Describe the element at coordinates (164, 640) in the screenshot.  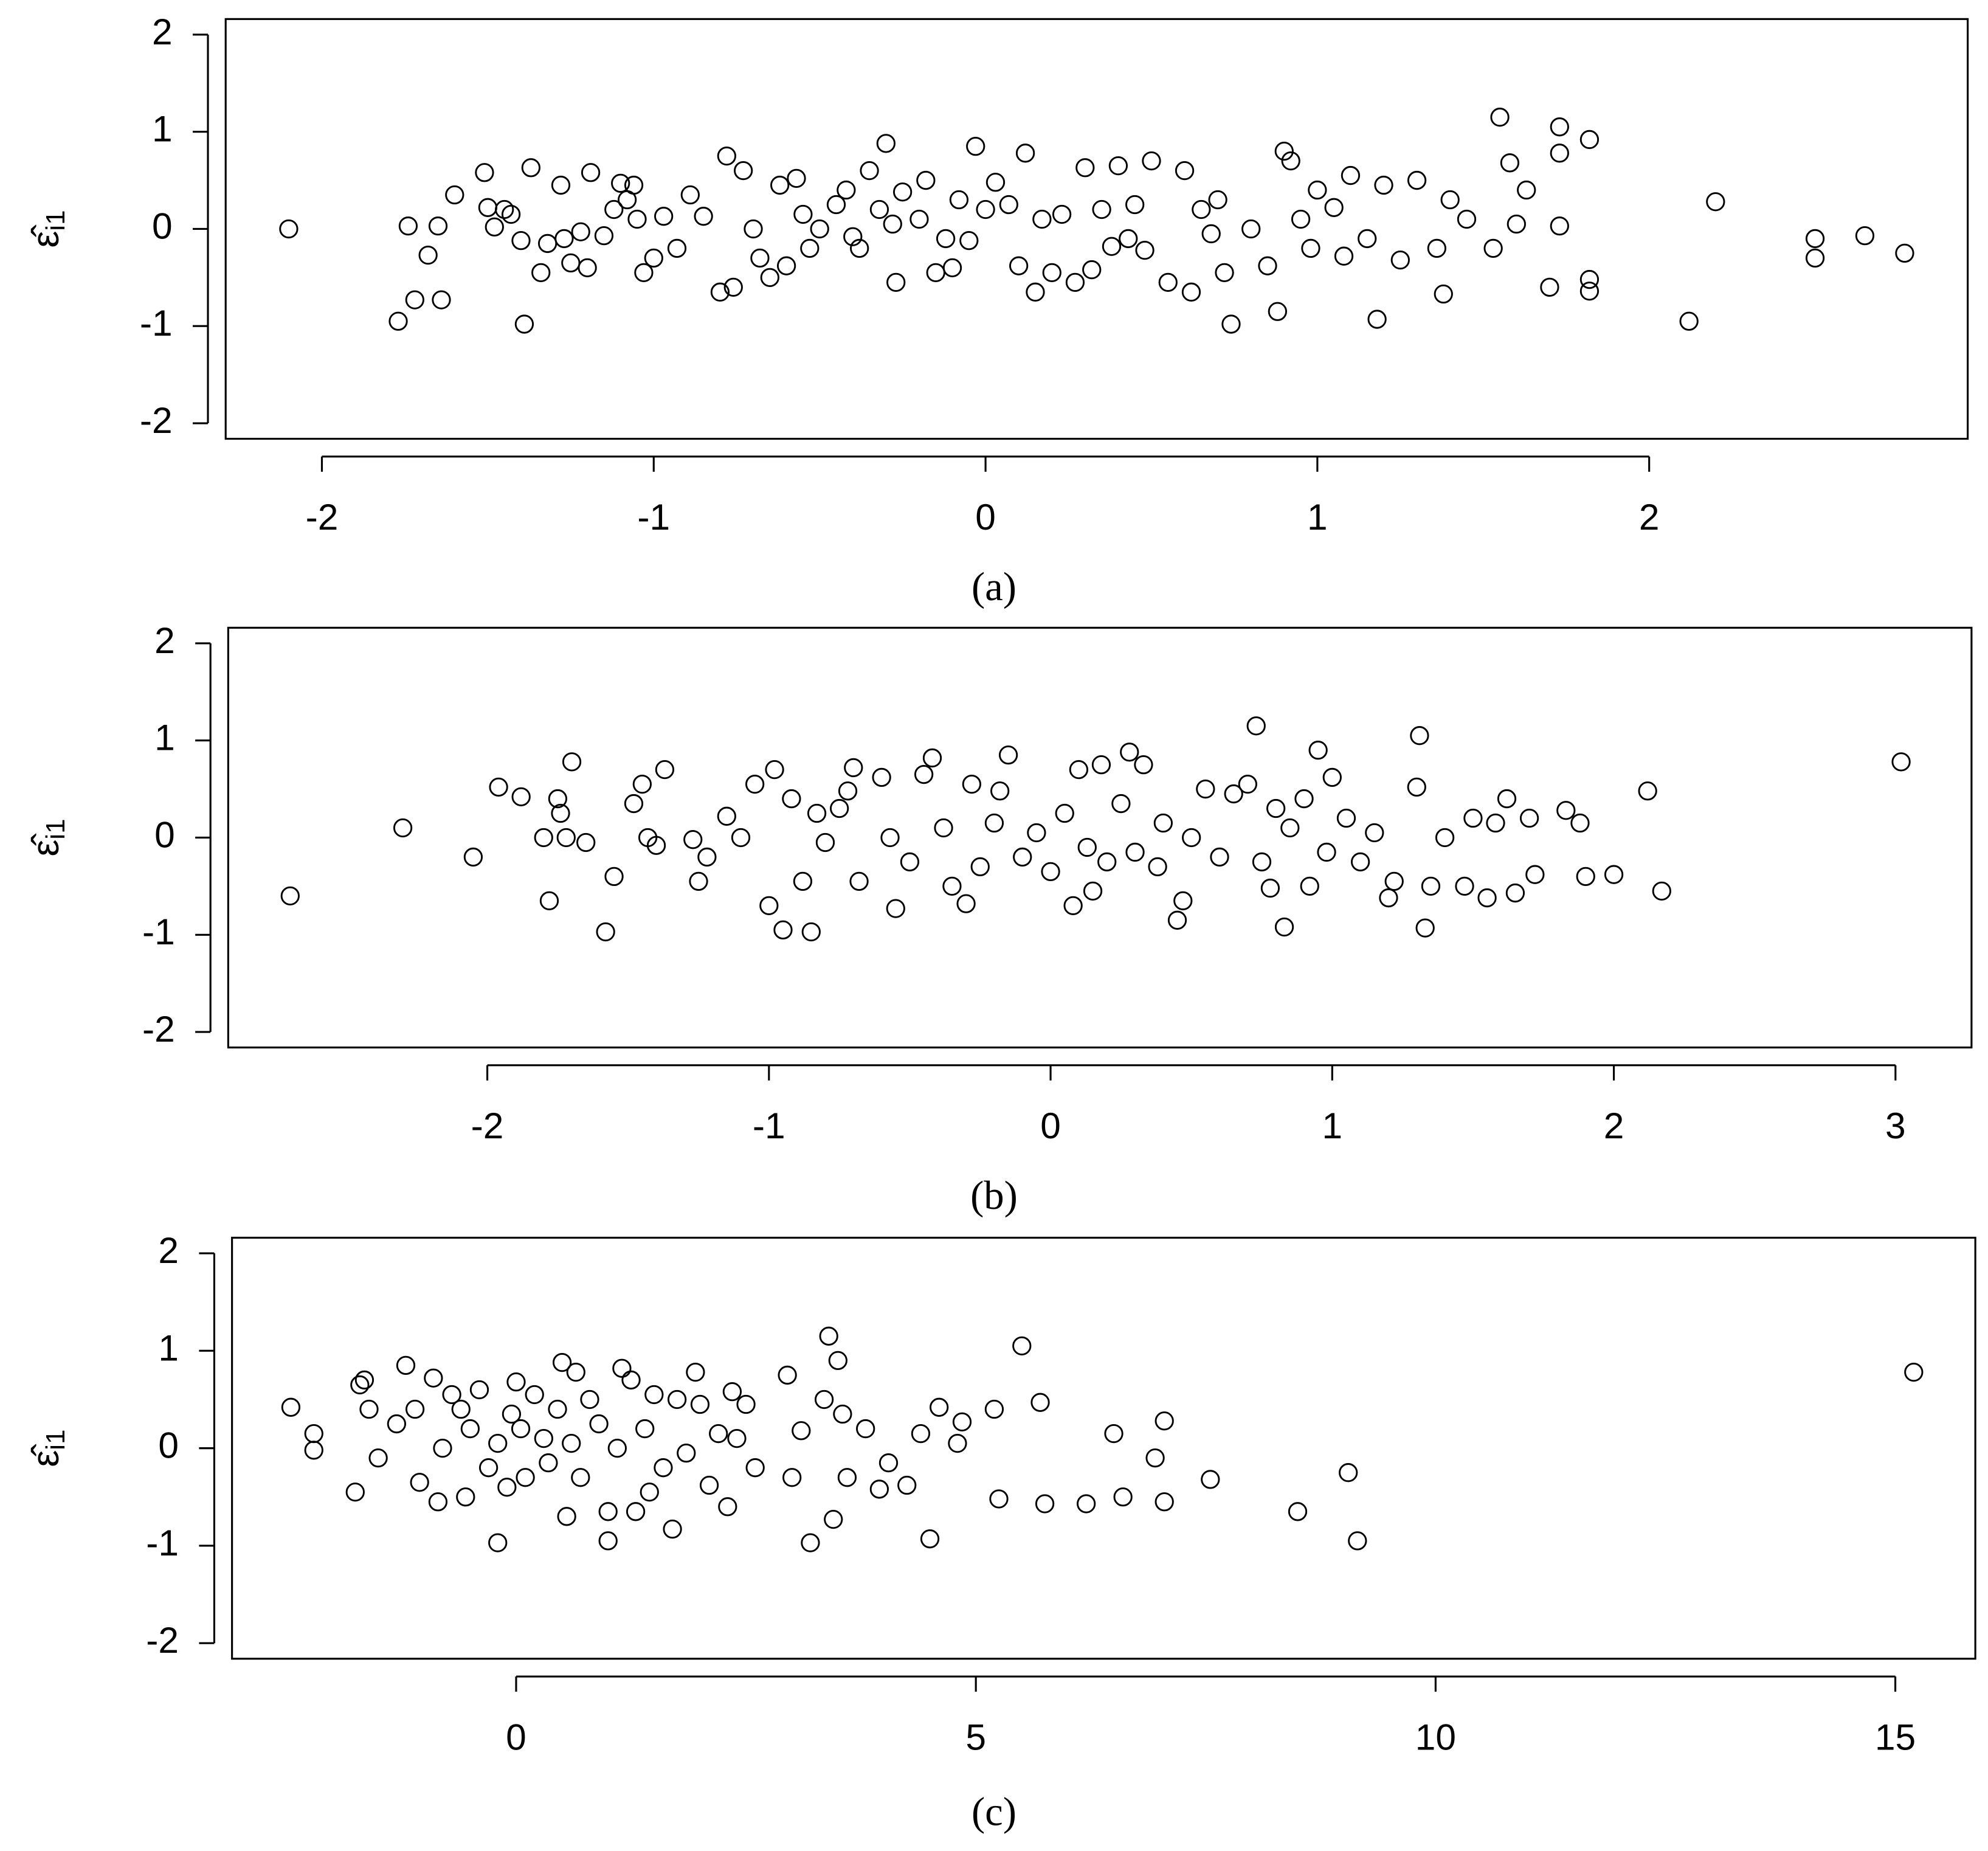
I see `y-tick-label: 2` at that location.